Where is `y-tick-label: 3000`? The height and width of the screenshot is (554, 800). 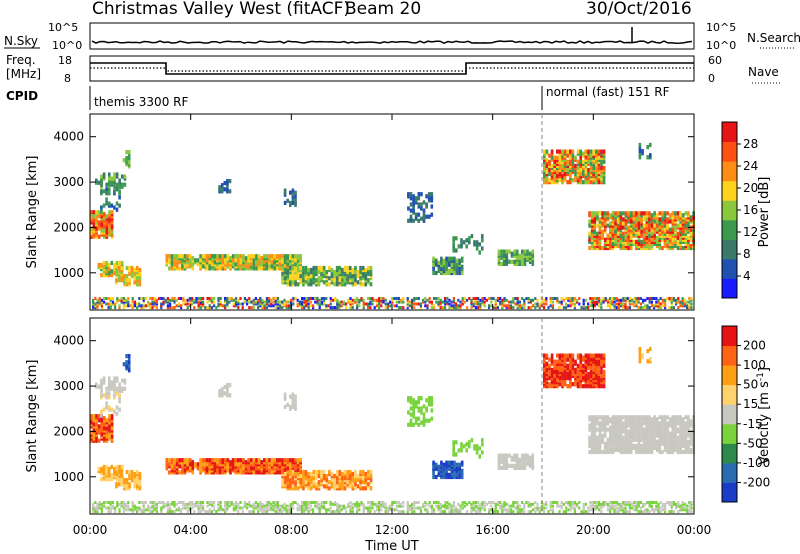
y-tick-label: 3000 is located at coordinates (68, 182).